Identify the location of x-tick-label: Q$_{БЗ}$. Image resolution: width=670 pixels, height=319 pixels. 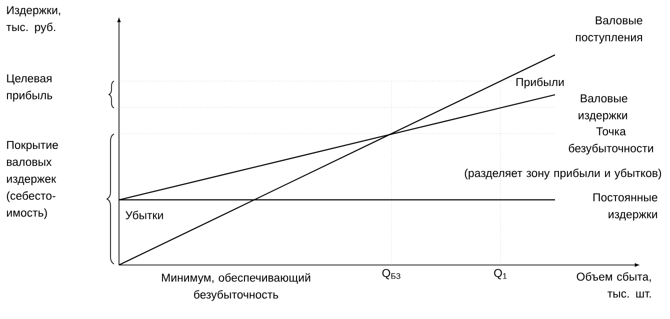
(391, 274).